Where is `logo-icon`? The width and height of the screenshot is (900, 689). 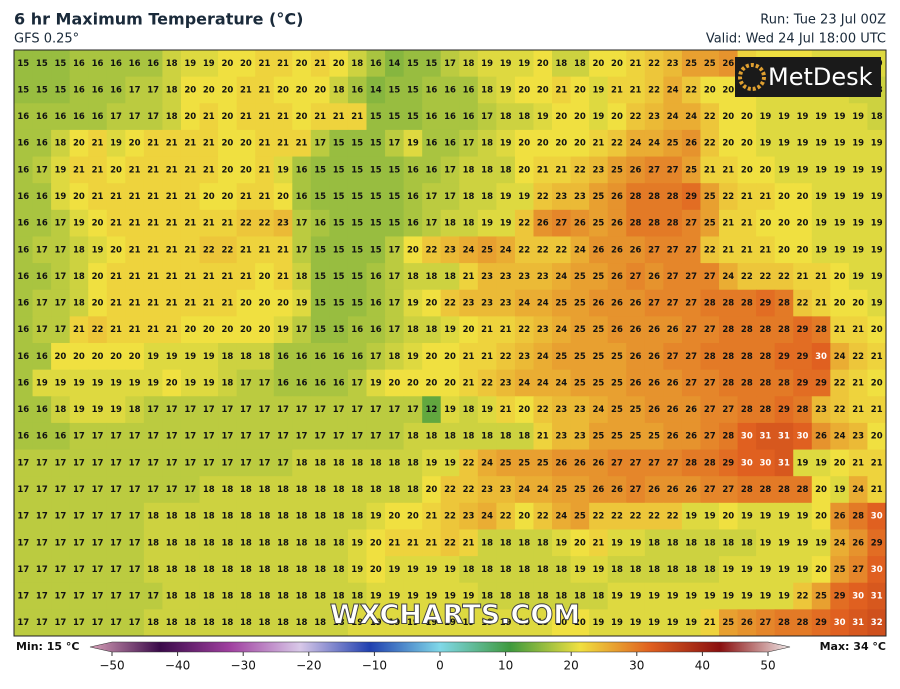 logo-icon is located at coordinates (752, 77).